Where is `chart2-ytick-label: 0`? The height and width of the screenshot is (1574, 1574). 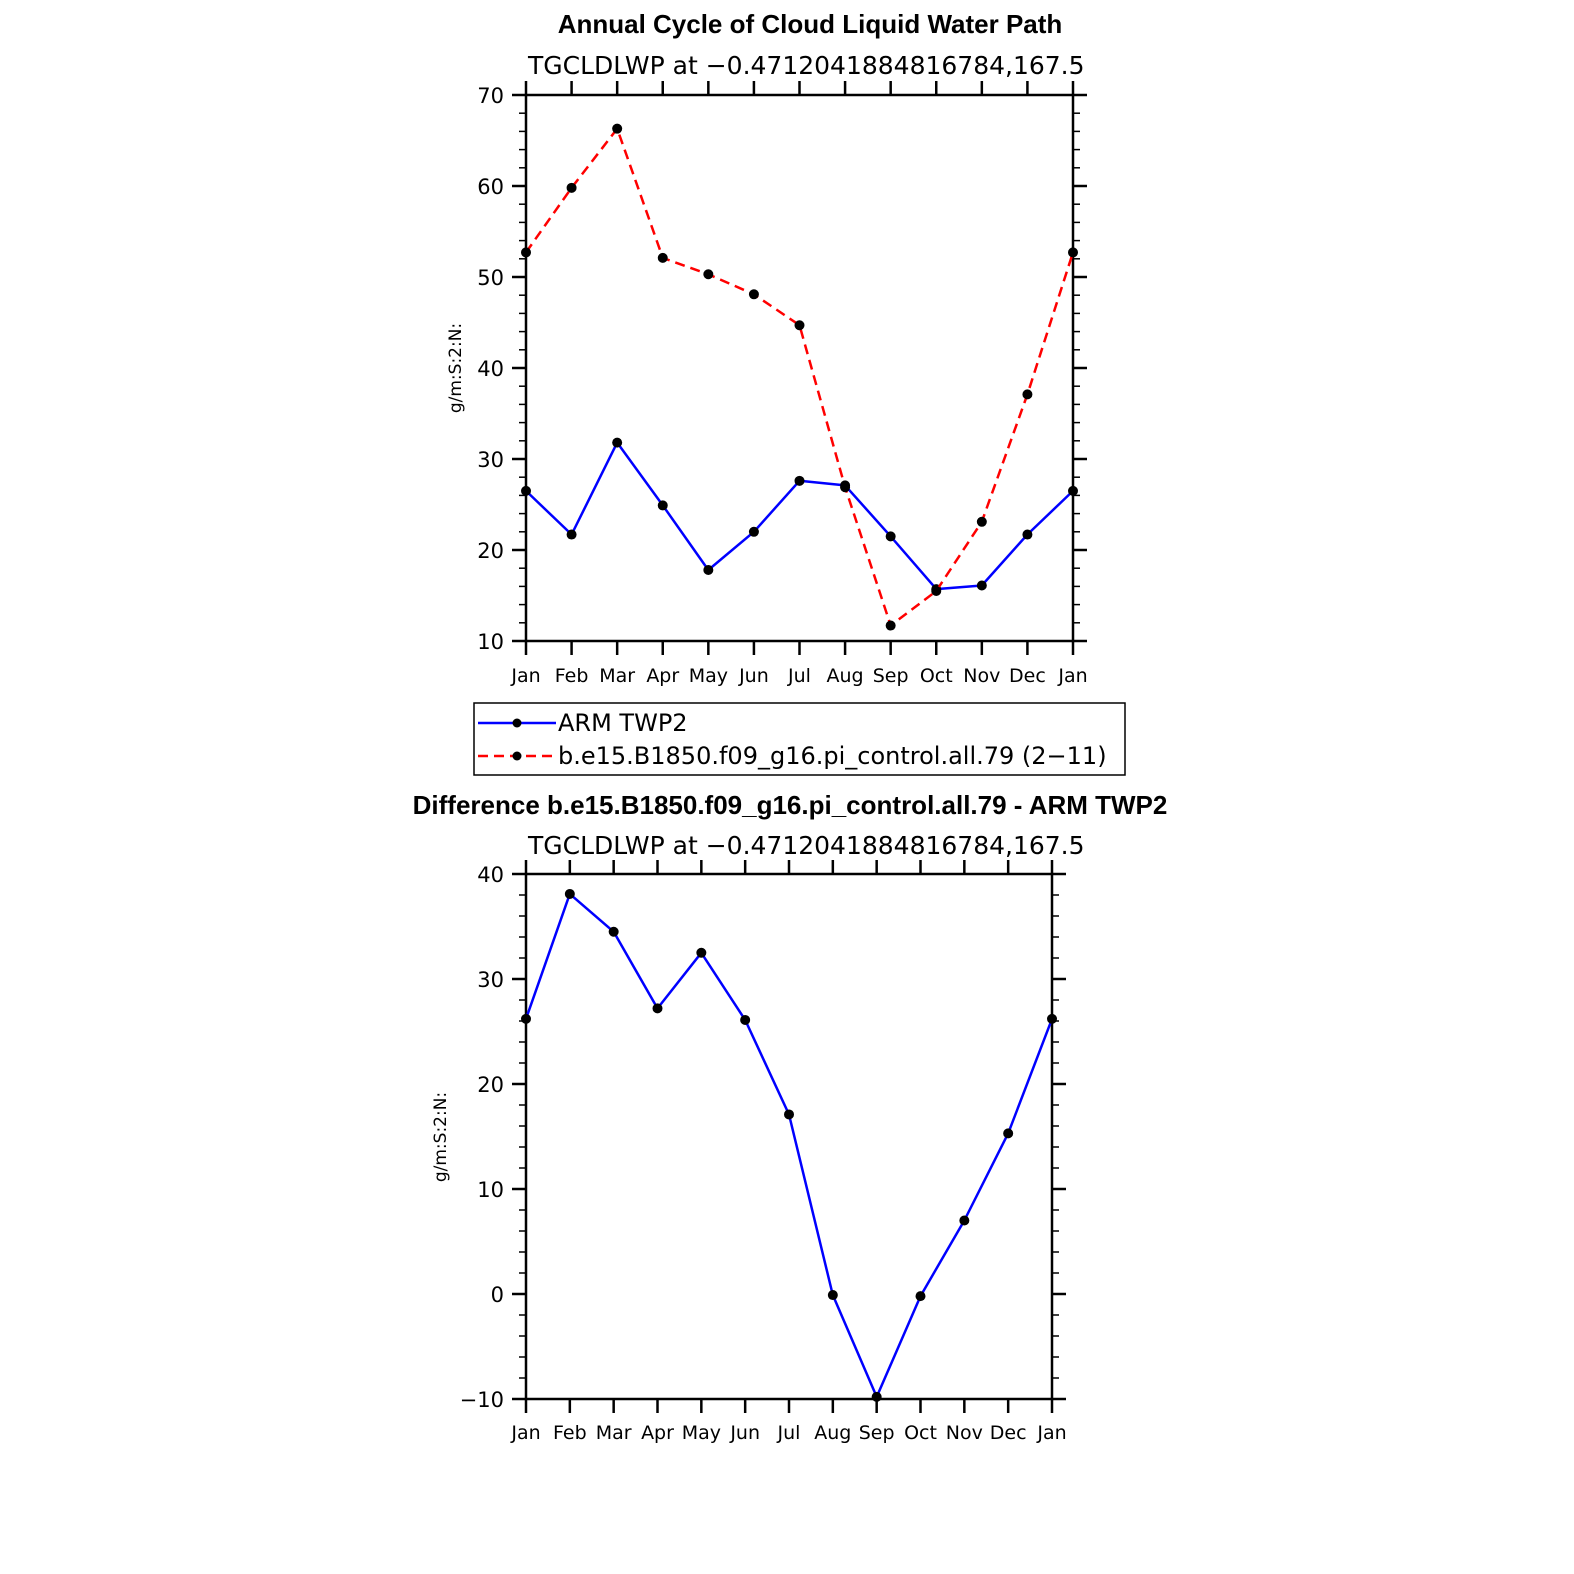
chart2-ytick-label: 0 is located at coordinates (497, 1295).